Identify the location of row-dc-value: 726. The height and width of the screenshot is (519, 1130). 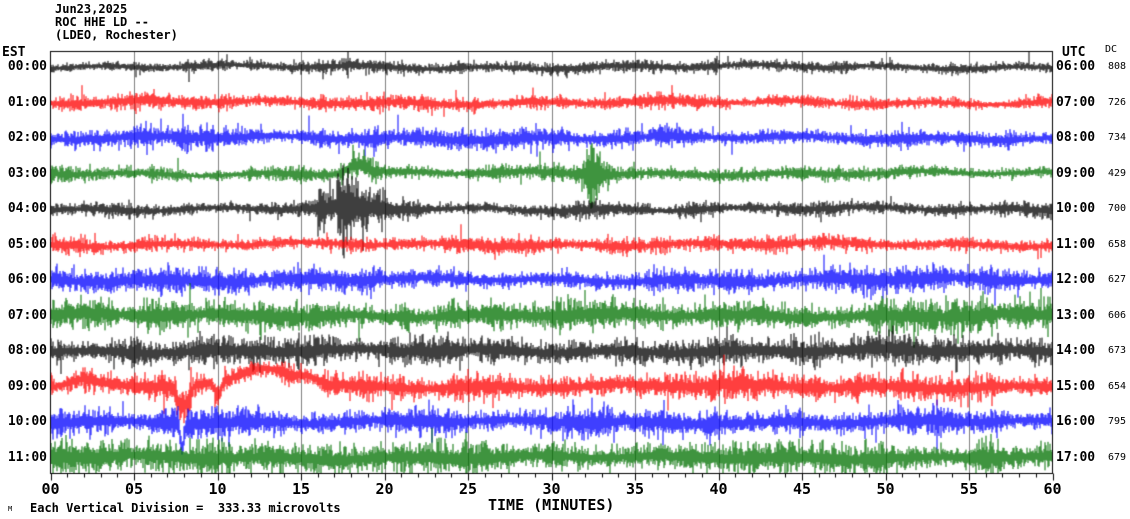
(1116, 102).